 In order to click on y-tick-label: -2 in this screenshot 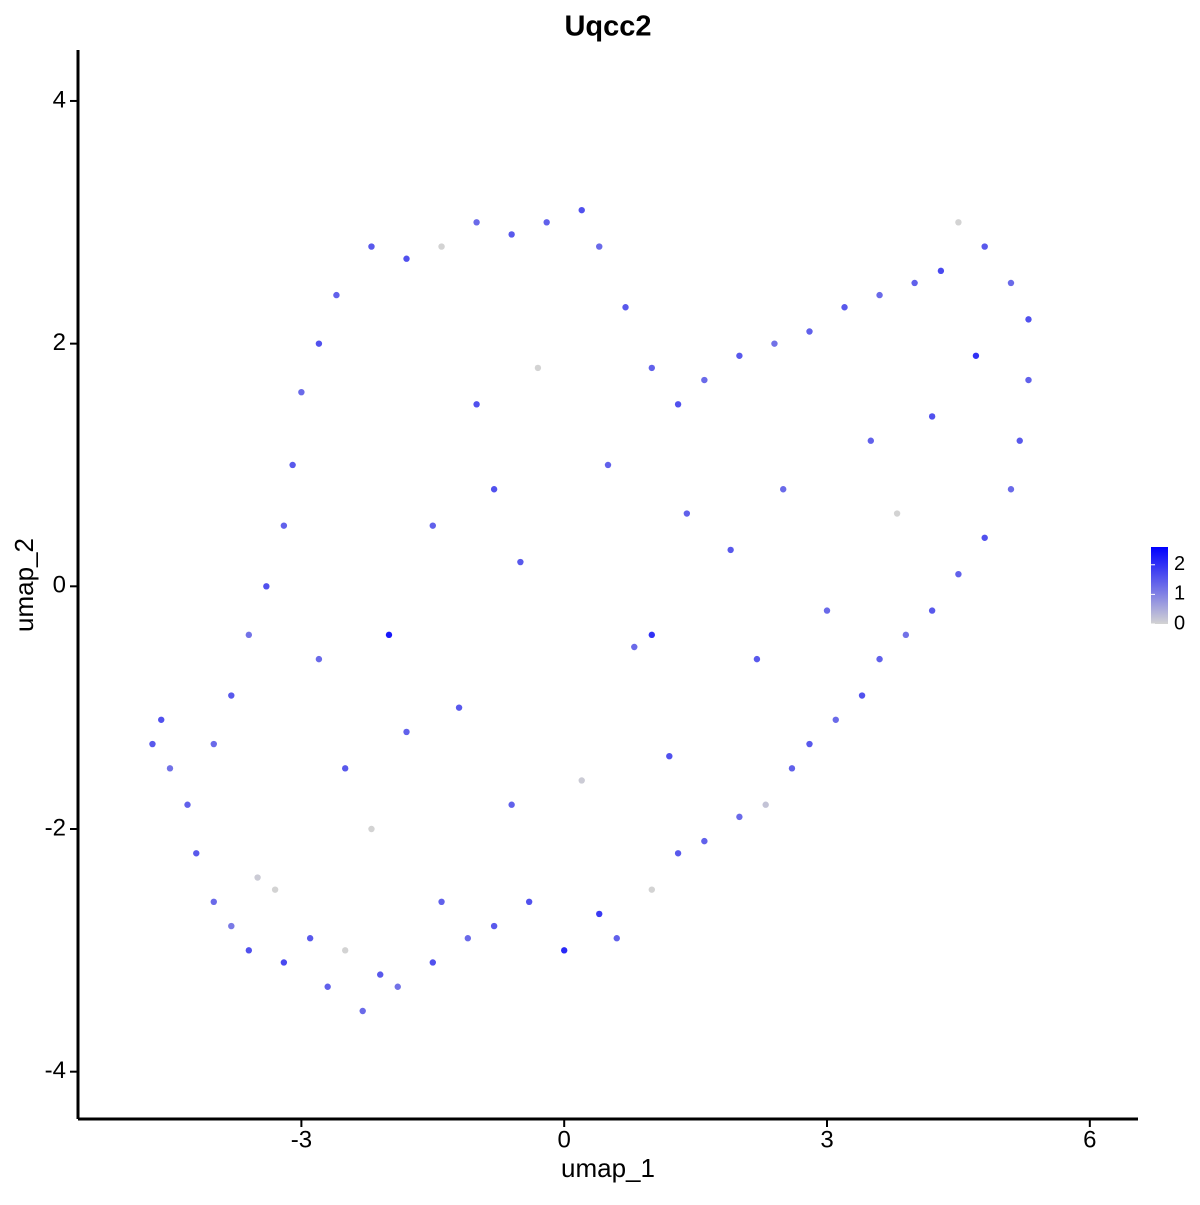, I will do `click(55, 827)`.